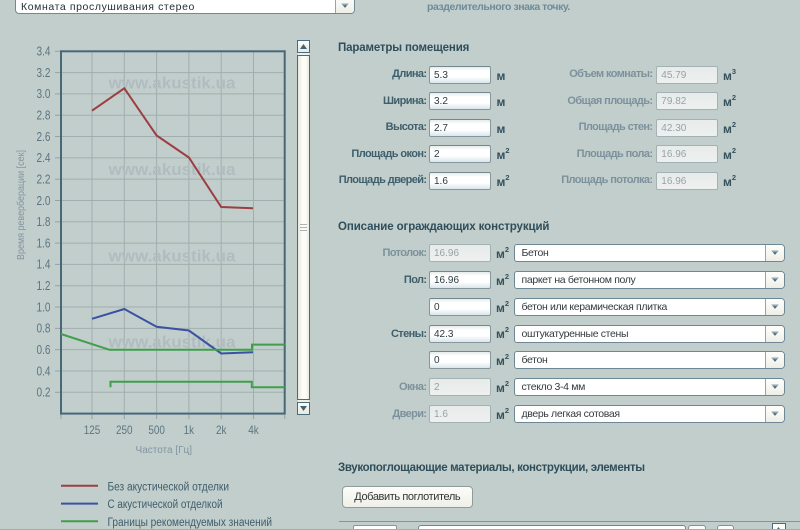  What do you see at coordinates (44, 265) in the screenshot?
I see `svg-text: 1.4` at bounding box center [44, 265].